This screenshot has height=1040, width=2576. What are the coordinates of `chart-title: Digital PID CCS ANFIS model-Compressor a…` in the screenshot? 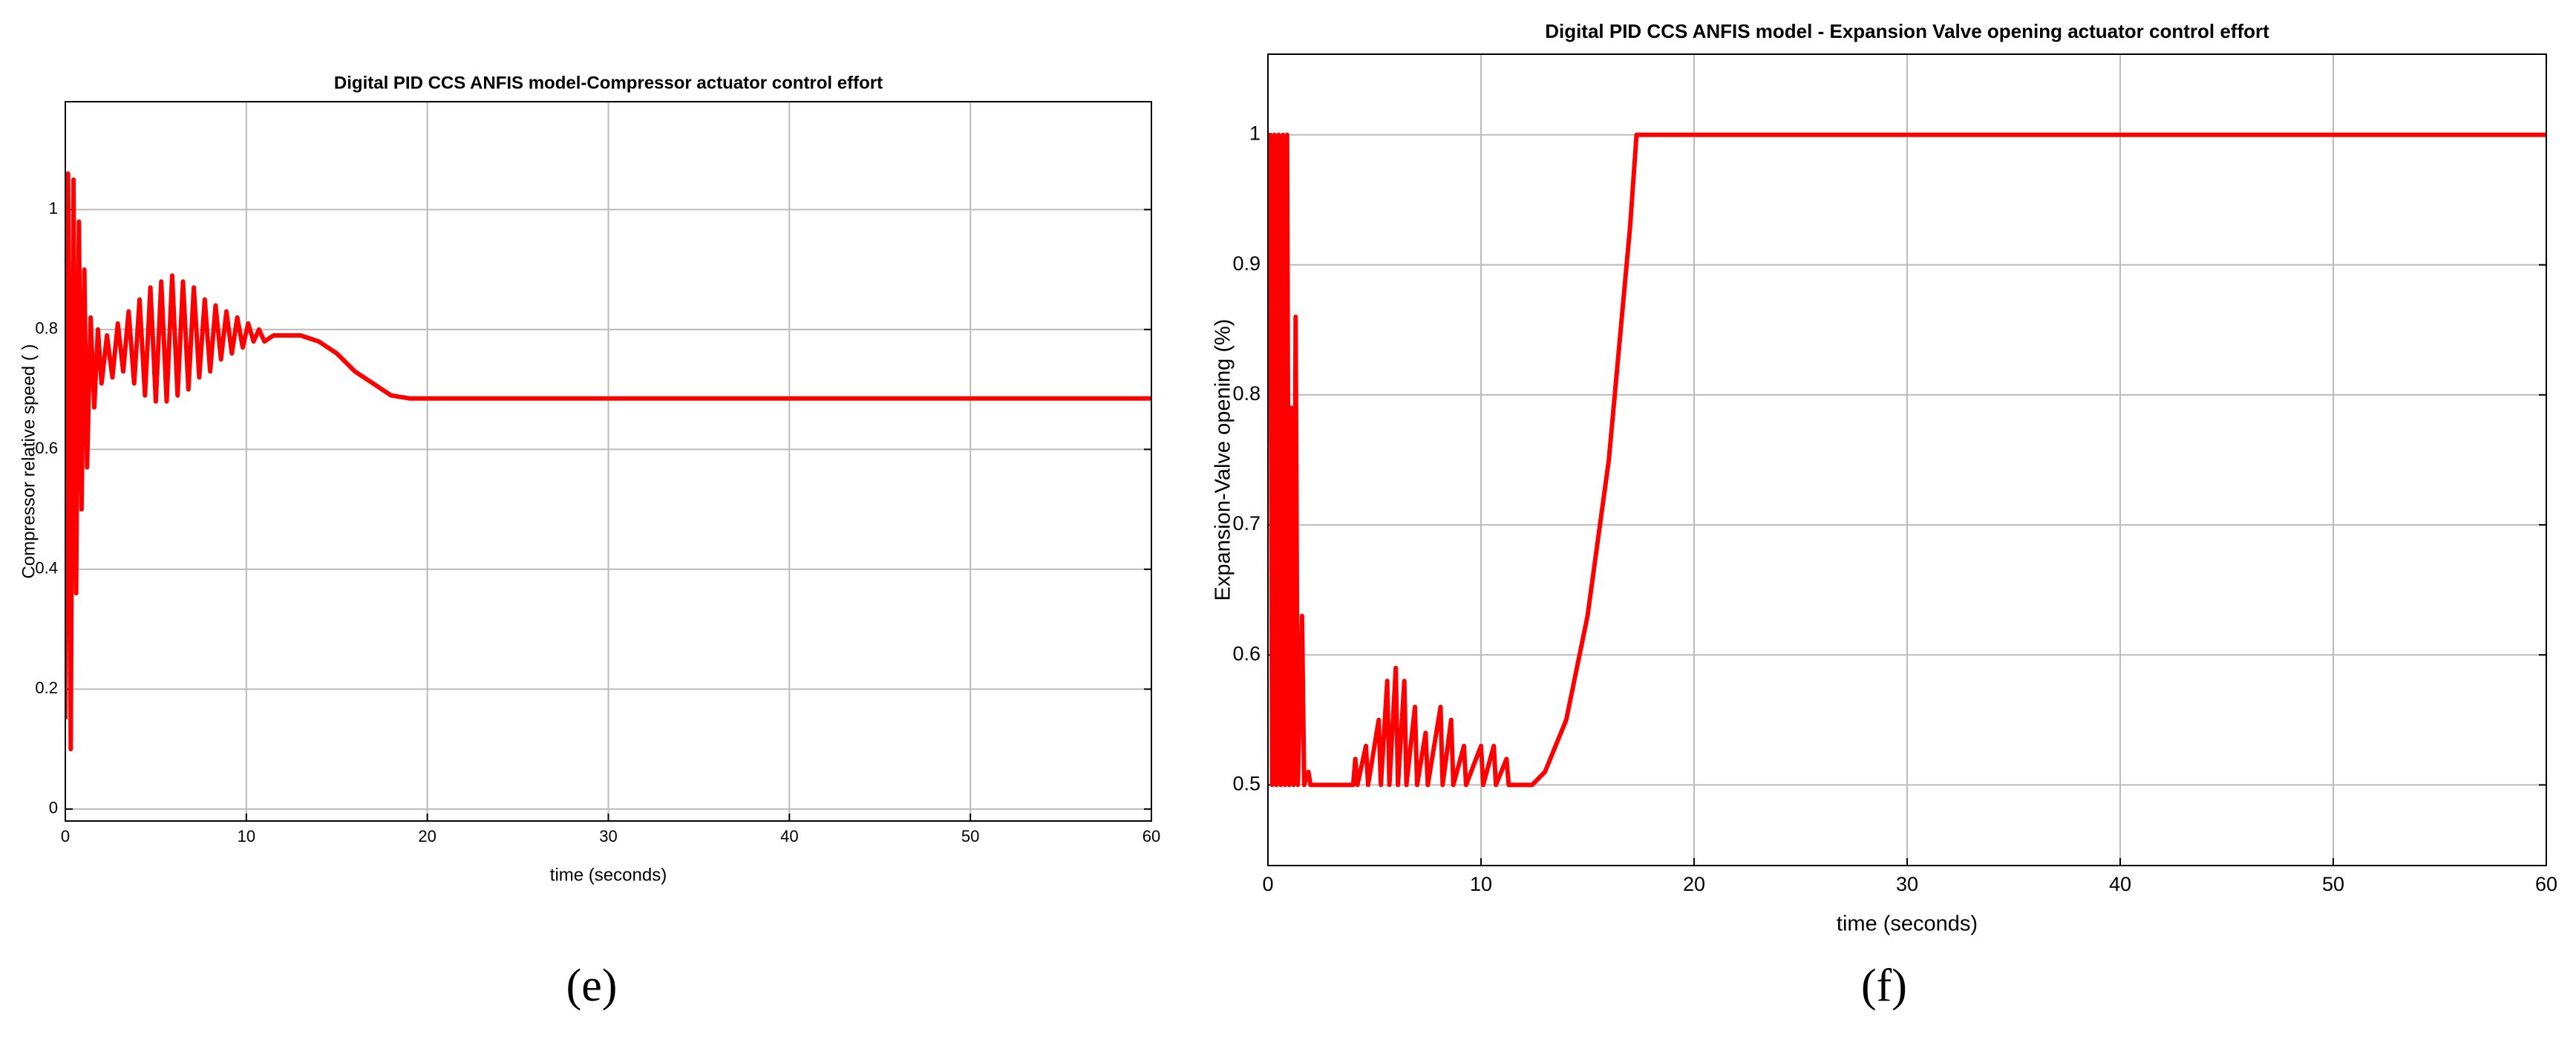 It's located at (608, 83).